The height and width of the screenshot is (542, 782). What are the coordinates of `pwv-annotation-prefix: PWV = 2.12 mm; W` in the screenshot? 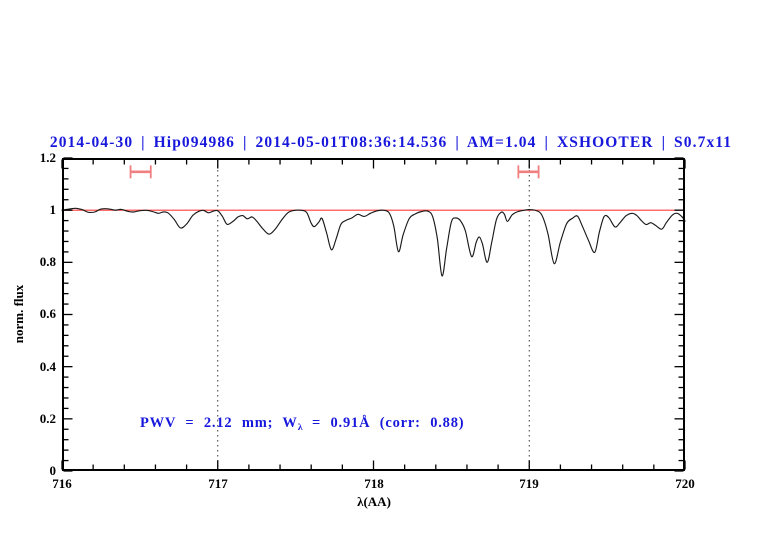 It's located at (219, 423).